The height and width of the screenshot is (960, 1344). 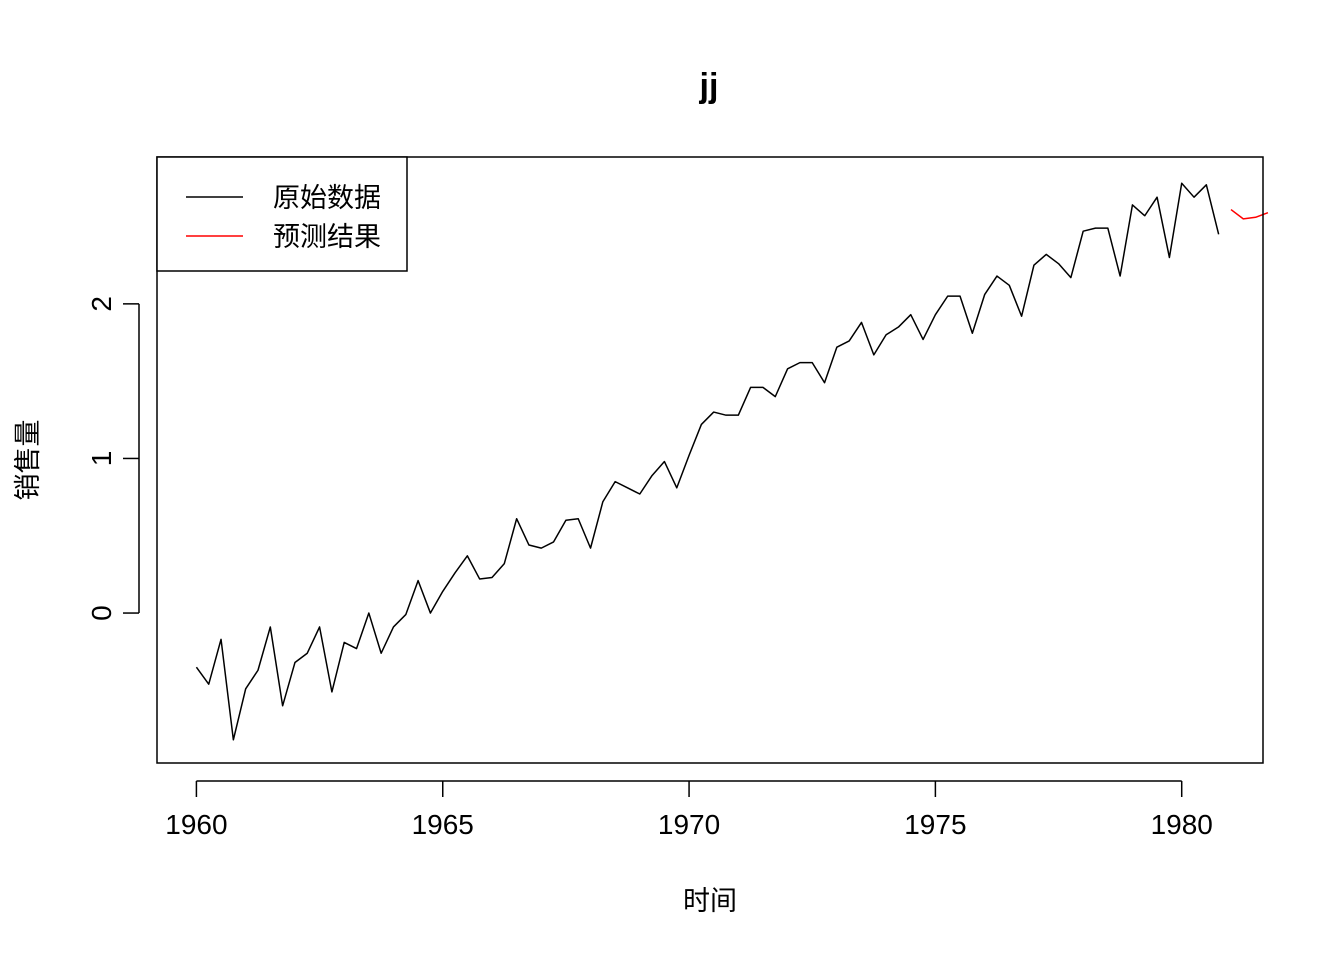 What do you see at coordinates (1182, 824) in the screenshot?
I see `x-tick-label: 1980` at bounding box center [1182, 824].